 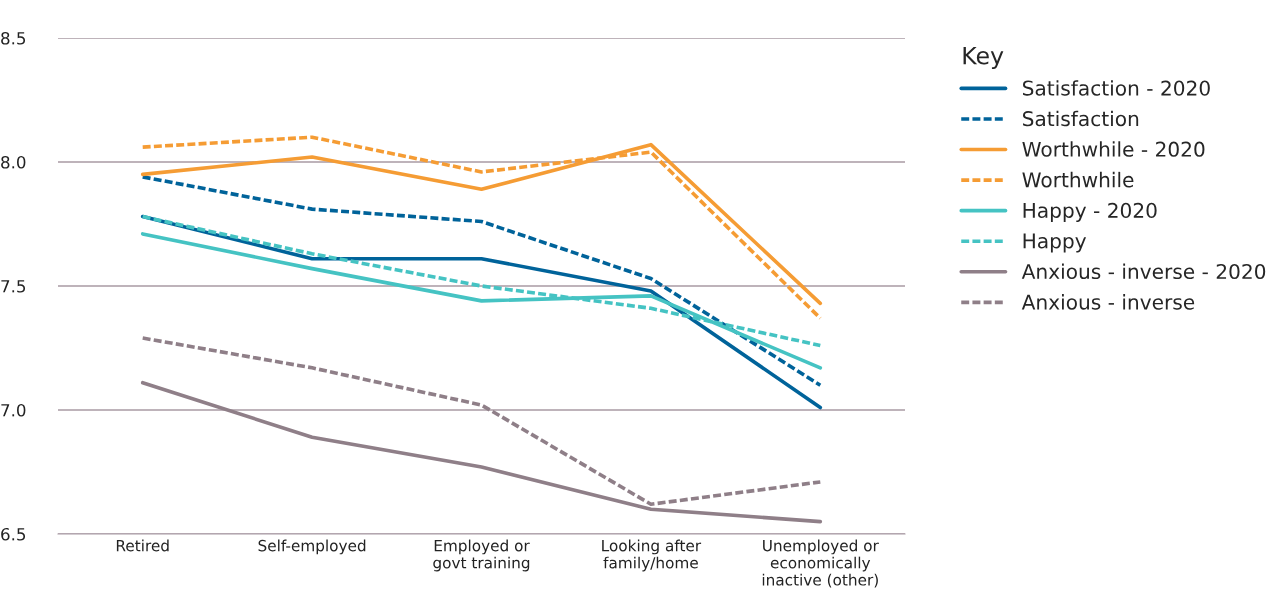 What do you see at coordinates (1108, 302) in the screenshot?
I see `legend-label: Anxious - inverse` at bounding box center [1108, 302].